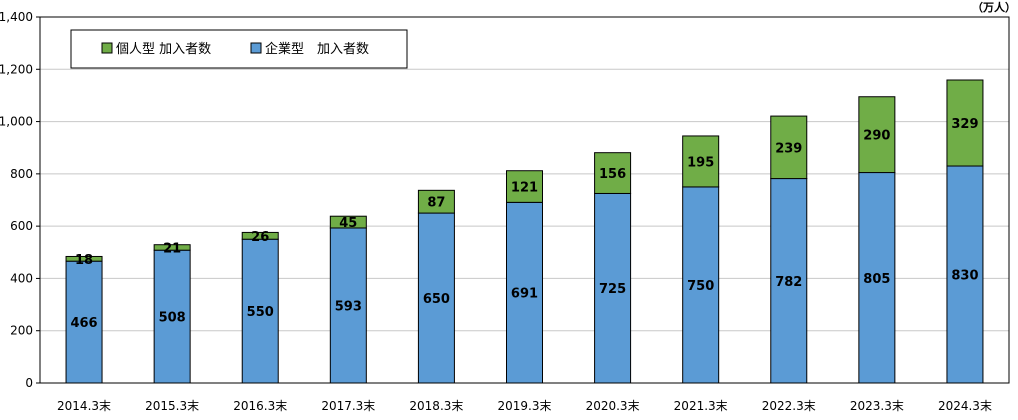 This screenshot has height=420, width=1018. What do you see at coordinates (20, 200) in the screenshot?
I see `y-axis-ticks: 0 200 400 600 800 1,000 1,200 1,400` at bounding box center [20, 200].